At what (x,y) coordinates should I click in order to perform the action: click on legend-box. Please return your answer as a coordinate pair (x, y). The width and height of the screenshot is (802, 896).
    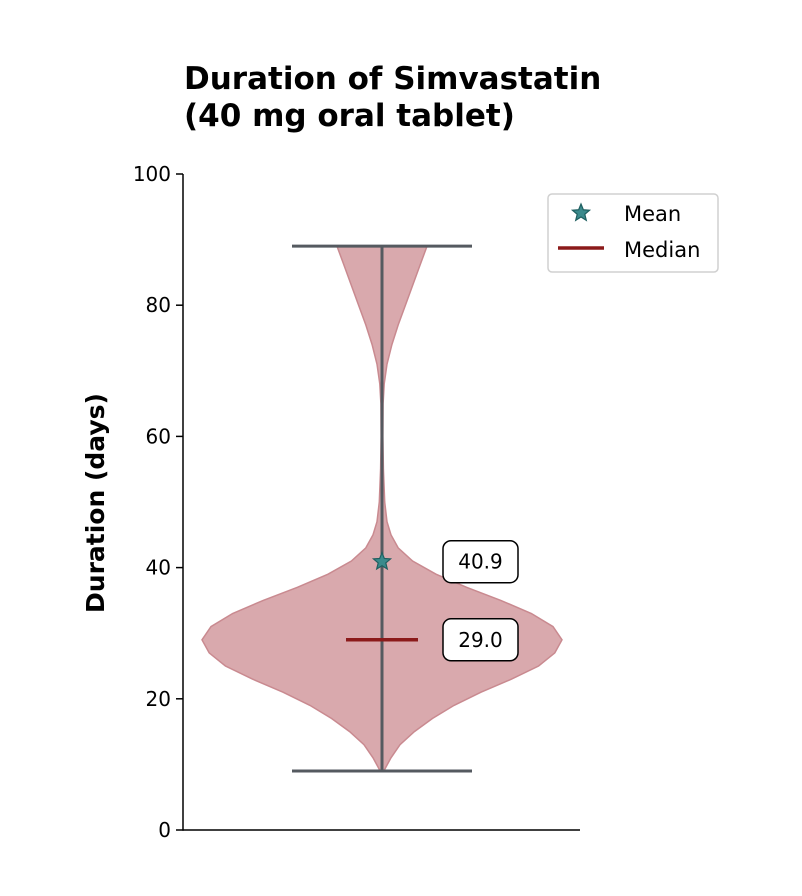
    Looking at the image, I should click on (633, 233).